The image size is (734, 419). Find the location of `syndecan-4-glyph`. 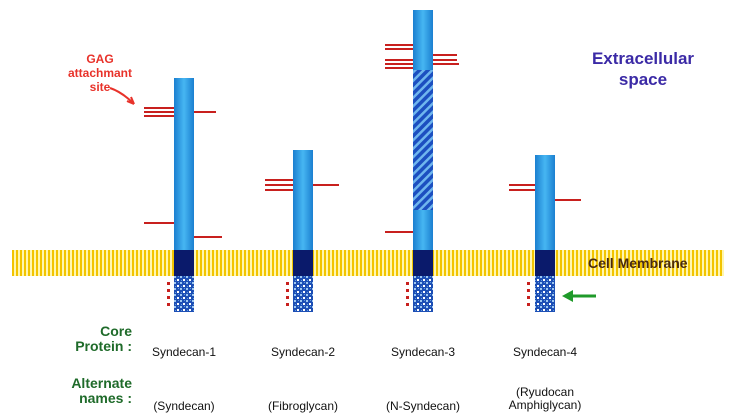

syndecan-4-glyph is located at coordinates (545, 233).